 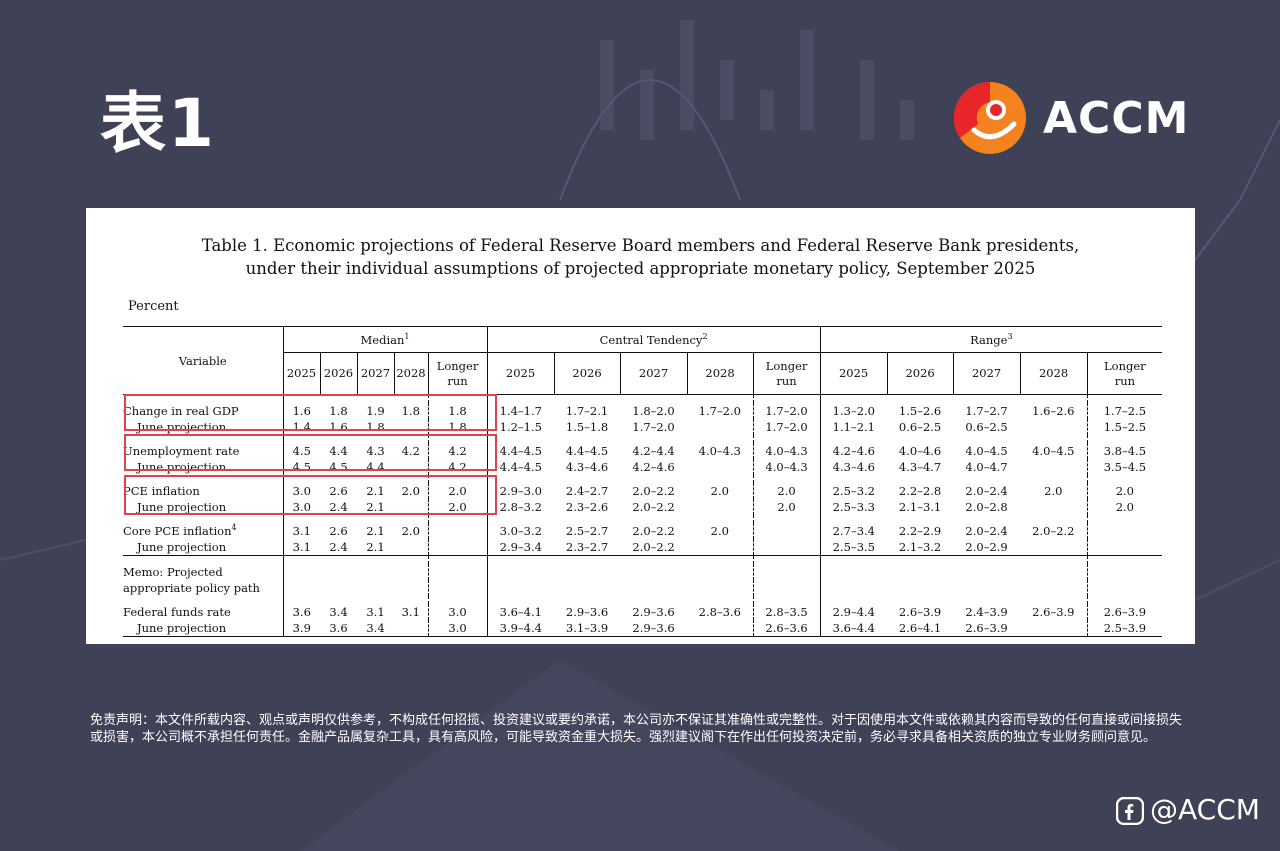 What do you see at coordinates (310, 495) in the screenshot?
I see `highlight-box-pce` at bounding box center [310, 495].